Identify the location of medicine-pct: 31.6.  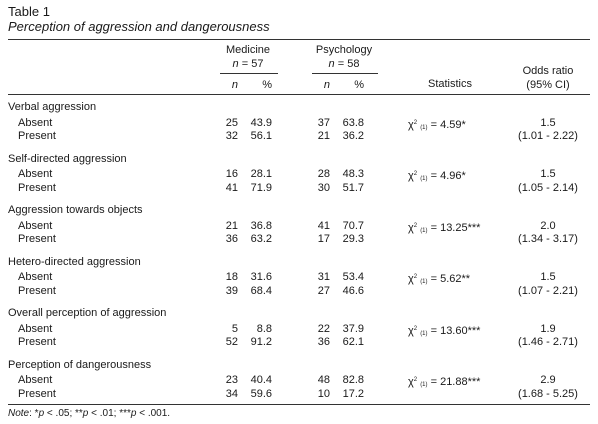
(261, 277).